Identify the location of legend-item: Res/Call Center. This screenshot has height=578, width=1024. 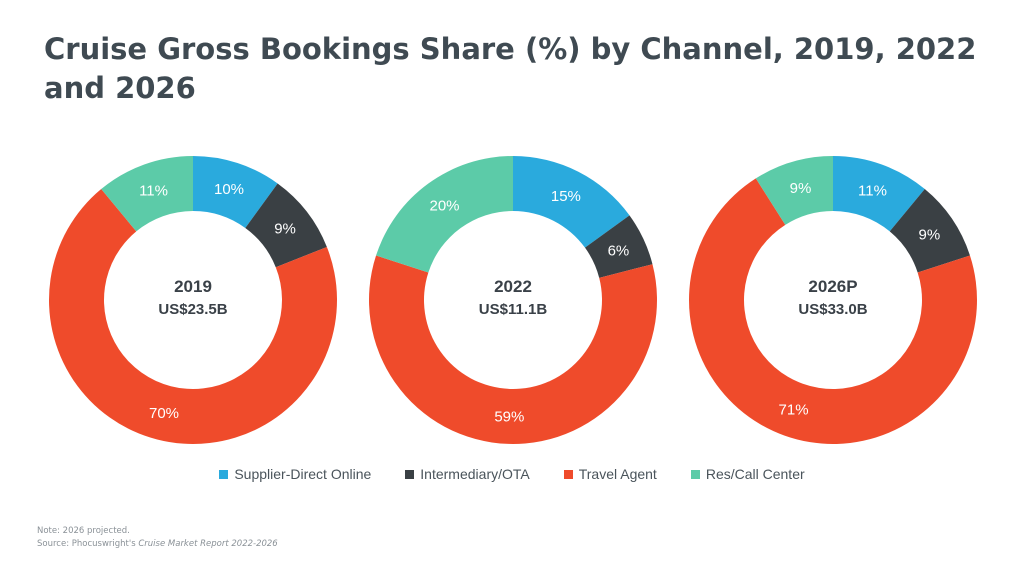
(747, 474).